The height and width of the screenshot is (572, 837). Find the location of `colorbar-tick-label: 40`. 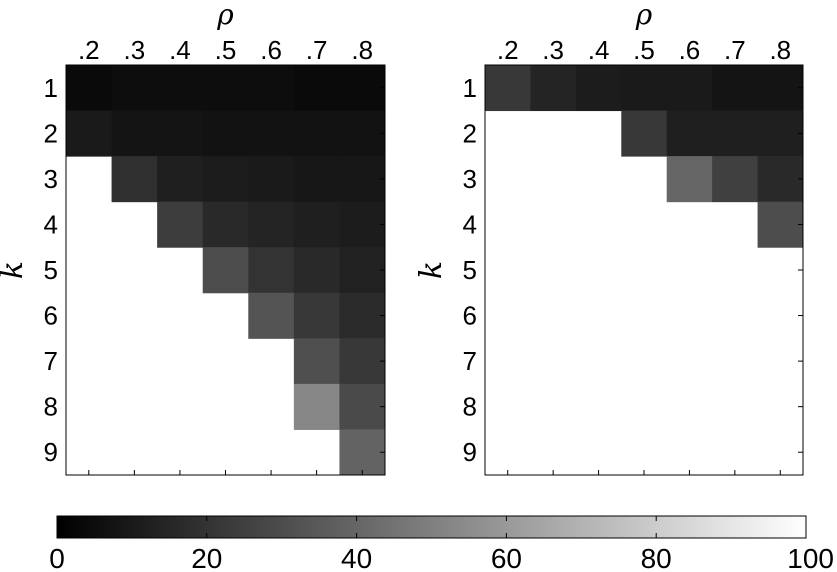

colorbar-tick-label: 40 is located at coordinates (356, 557).